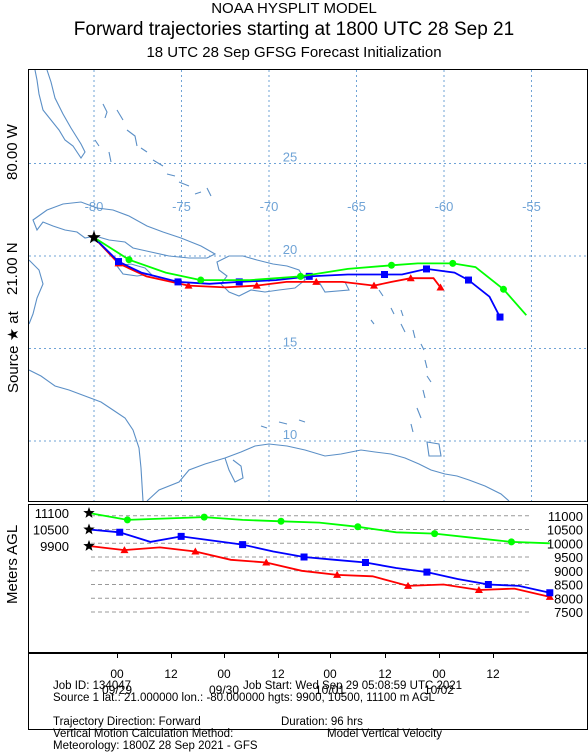 Image resolution: width=588 pixels, height=752 pixels. I want to click on florida-coast, so click(60, 114).